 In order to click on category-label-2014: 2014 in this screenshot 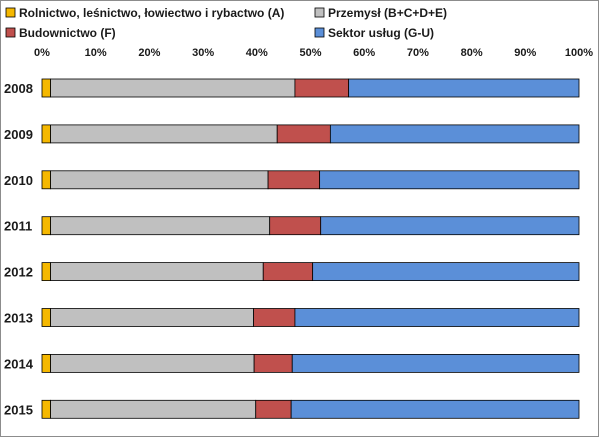, I will do `click(19, 363)`.